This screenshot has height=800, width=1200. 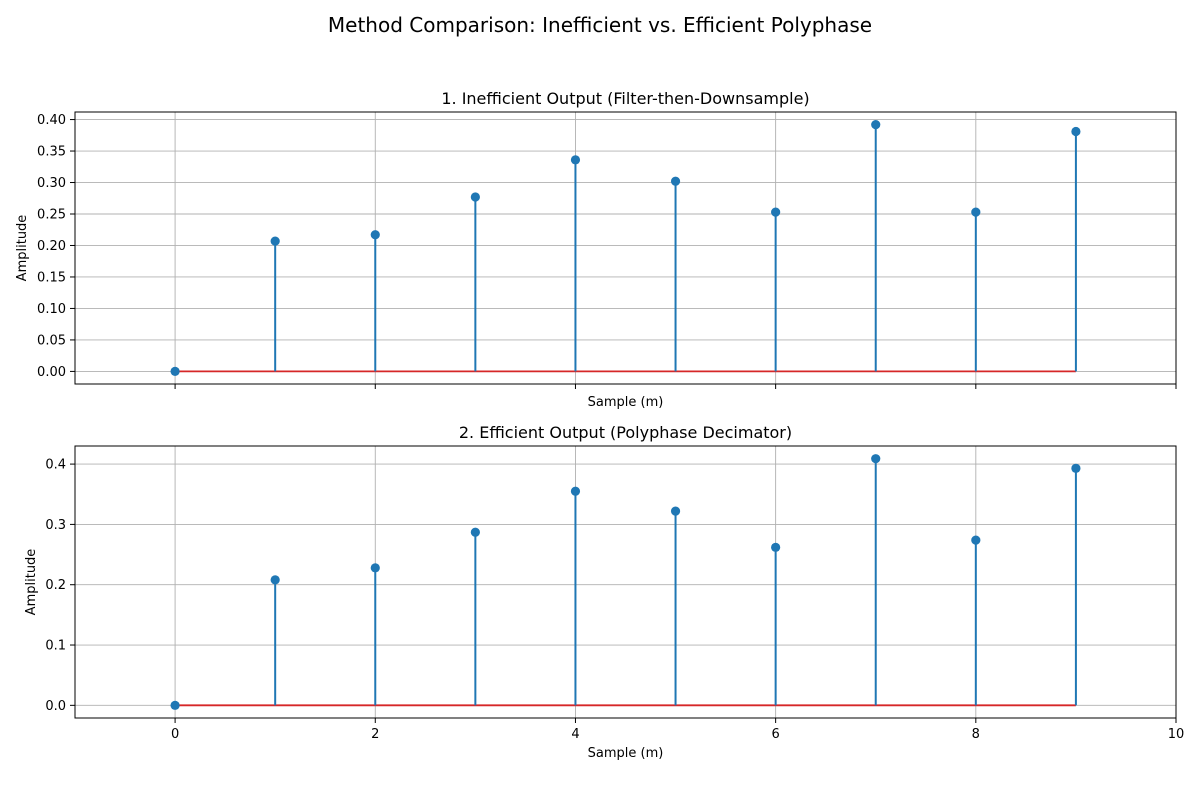 I want to click on y-tick-label: 0.2, so click(x=55, y=585).